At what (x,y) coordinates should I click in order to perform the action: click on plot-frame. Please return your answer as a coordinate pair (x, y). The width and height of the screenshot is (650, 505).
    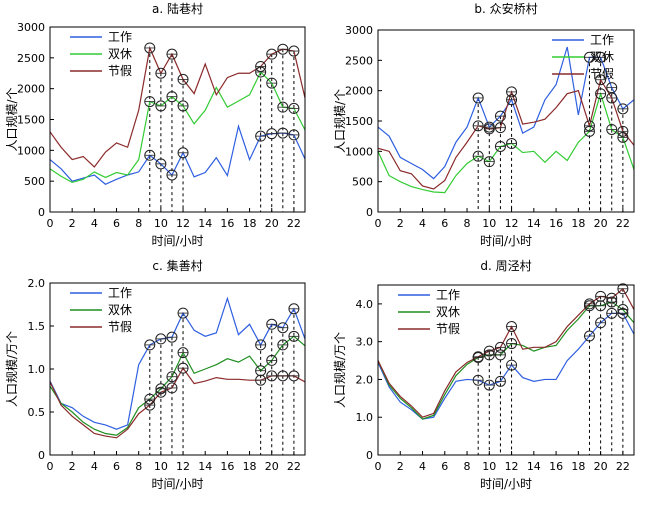
    Looking at the image, I should click on (506, 370).